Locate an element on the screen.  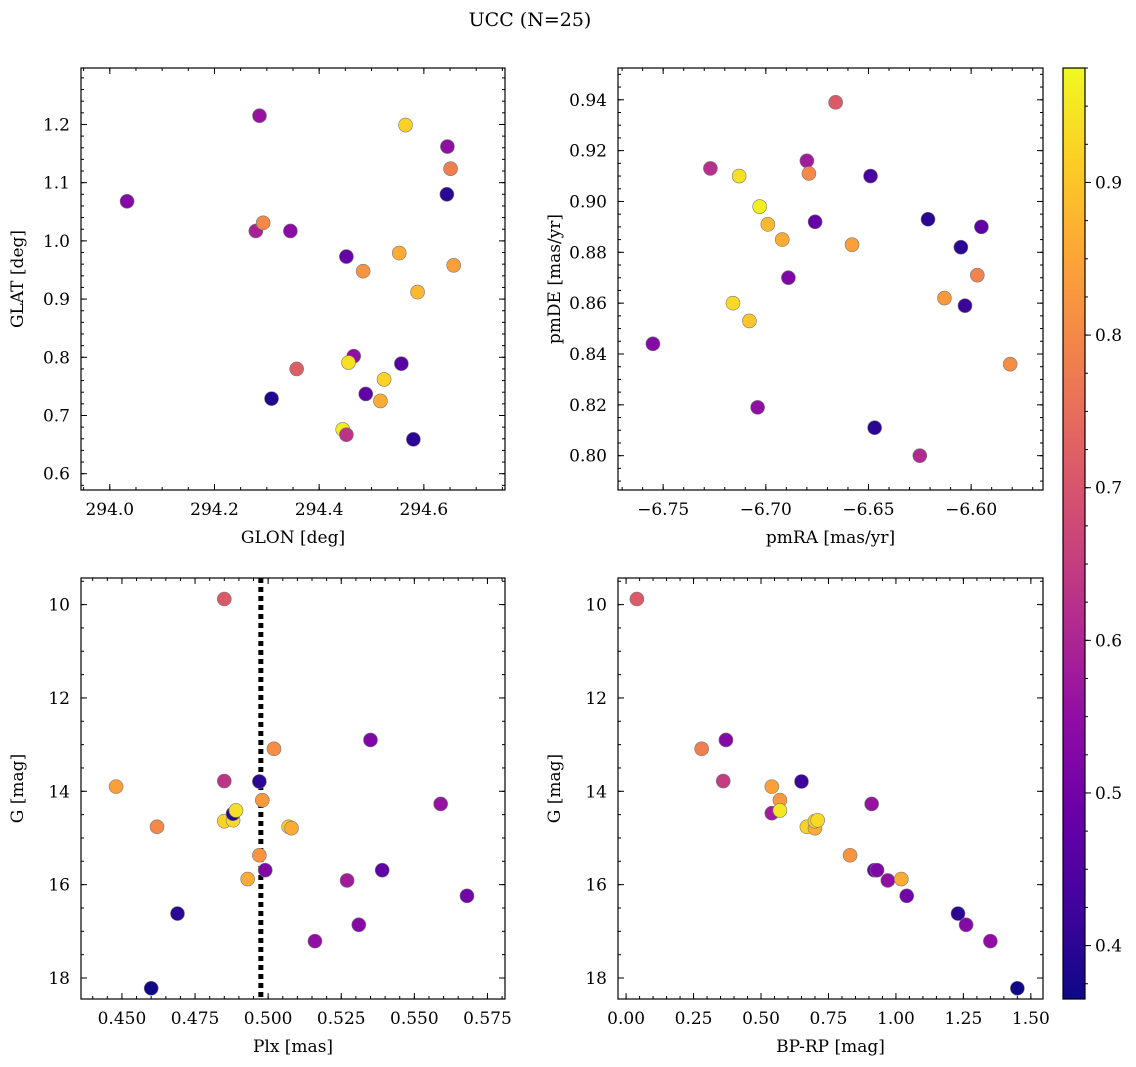
x-tick-label: 0.00 is located at coordinates (626, 1019).